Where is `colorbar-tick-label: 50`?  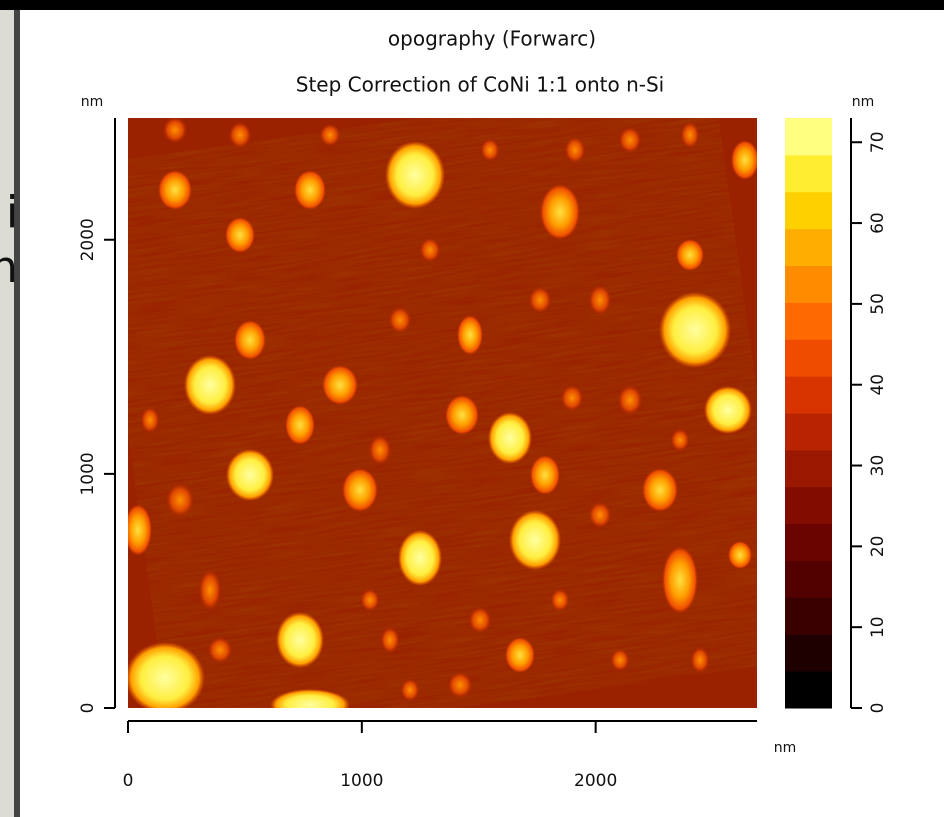
colorbar-tick-label: 50 is located at coordinates (878, 304).